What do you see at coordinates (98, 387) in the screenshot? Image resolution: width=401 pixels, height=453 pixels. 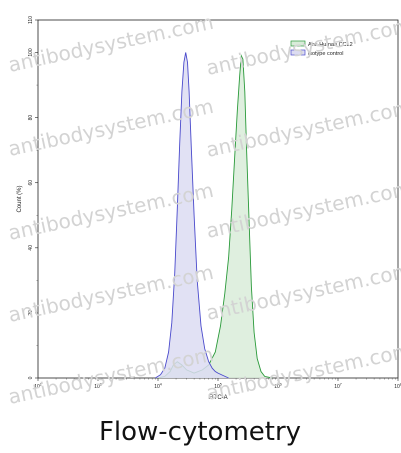 I see `x-tick-label: 10³` at bounding box center [98, 387].